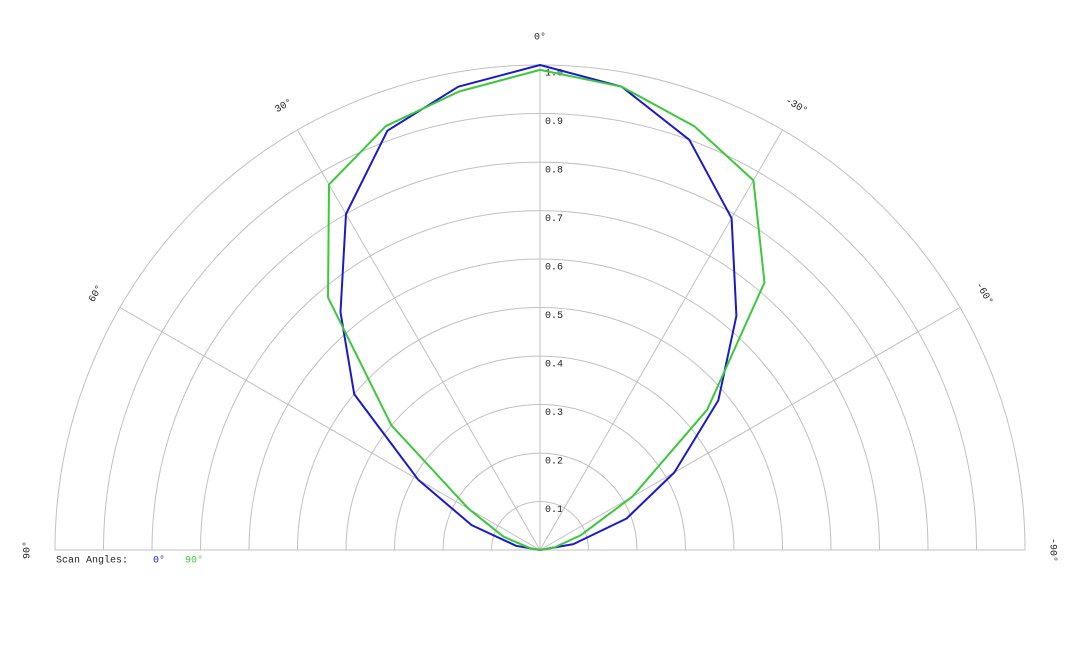 This screenshot has height=653, width=1080. What do you see at coordinates (554, 316) in the screenshot?
I see `r-tick-label: 0.5` at bounding box center [554, 316].